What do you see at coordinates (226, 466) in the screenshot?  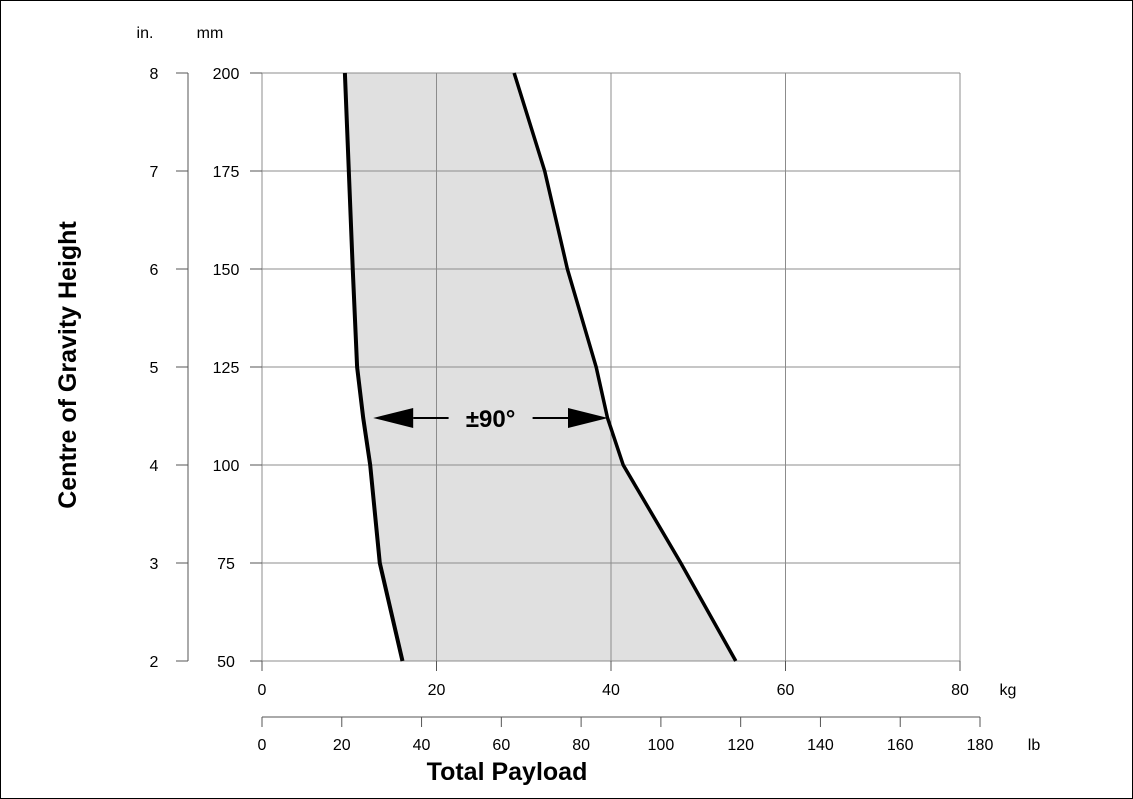 I see `mm-tick-label: 100` at bounding box center [226, 466].